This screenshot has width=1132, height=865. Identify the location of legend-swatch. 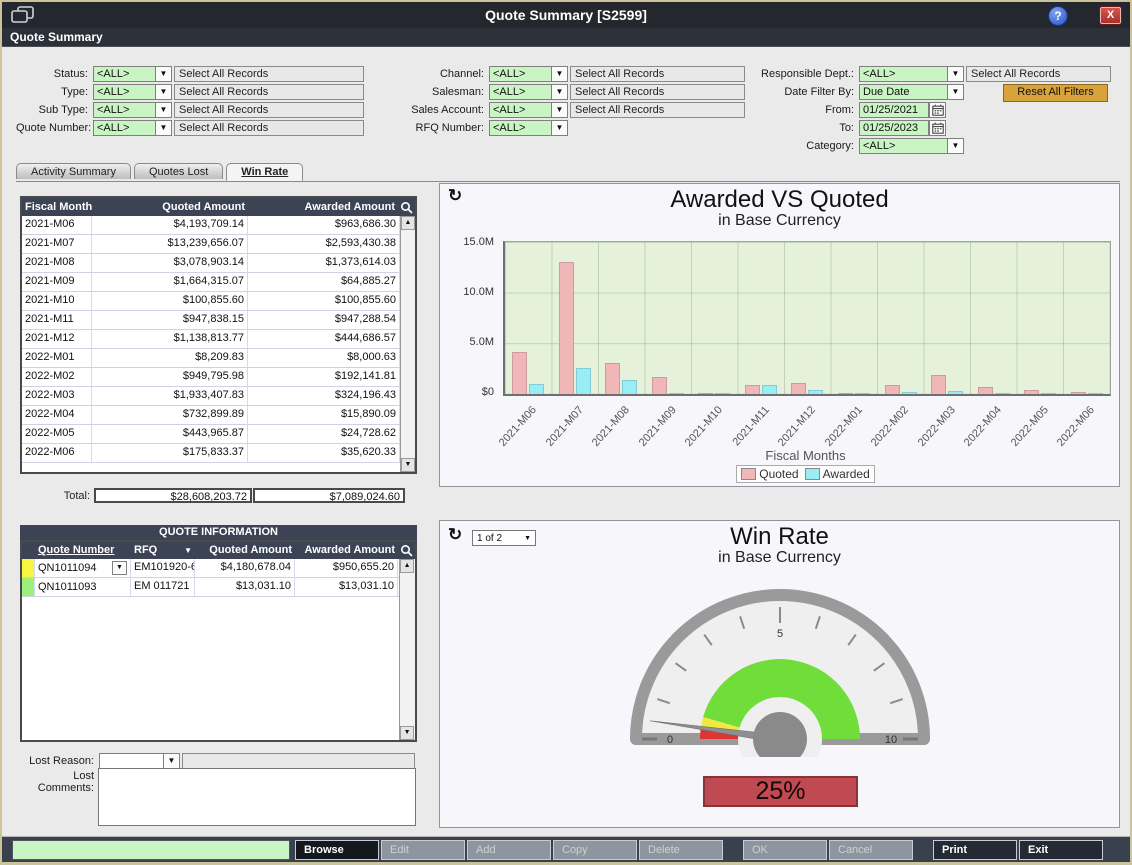
(749, 474).